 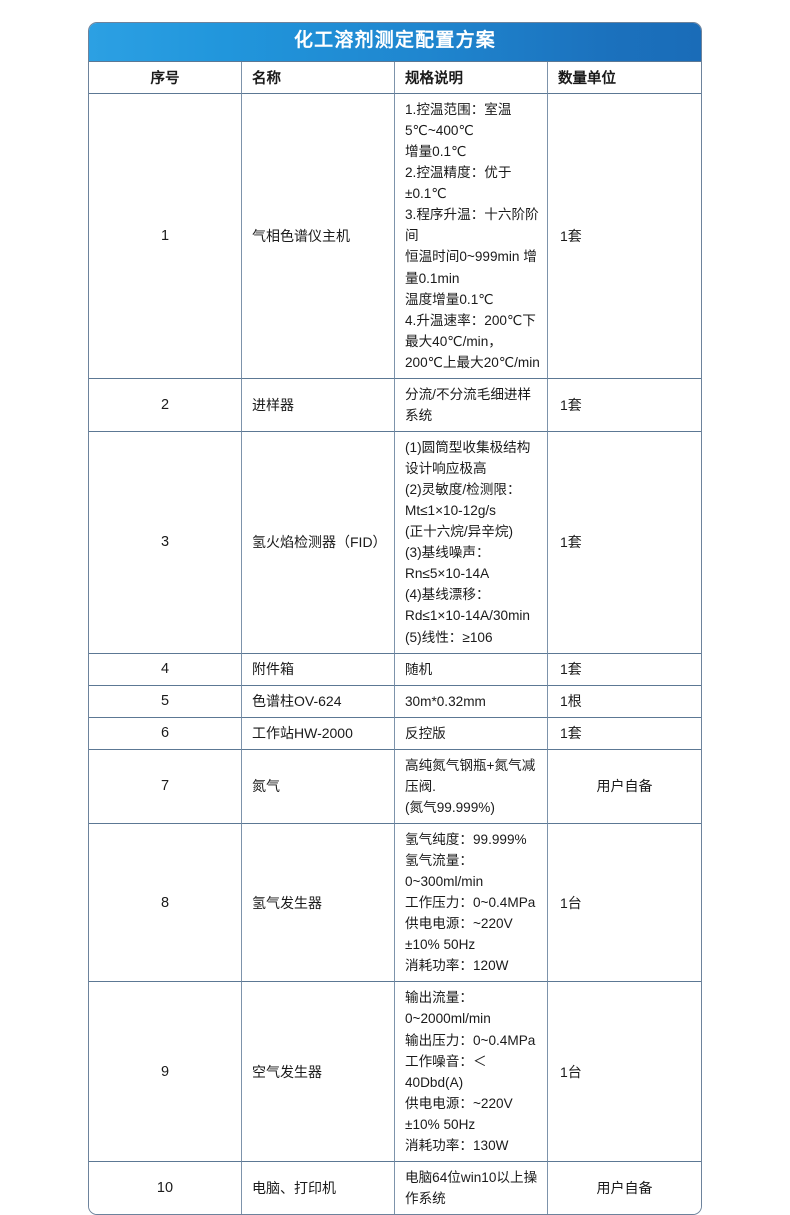 I want to click on table-row: 4 附件箱 随机 1套, so click(x=395, y=669).